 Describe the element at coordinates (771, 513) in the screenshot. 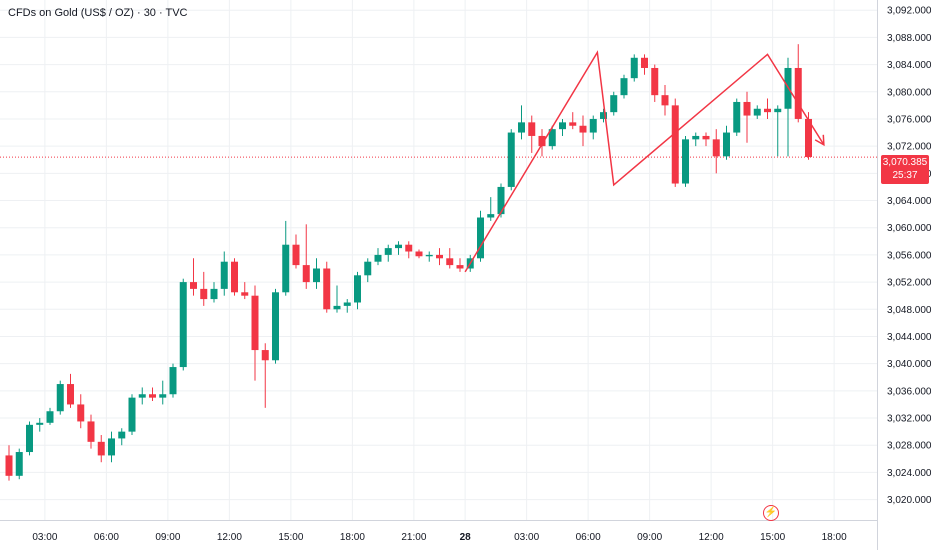

I see `lightning-icon: ⚡` at that location.